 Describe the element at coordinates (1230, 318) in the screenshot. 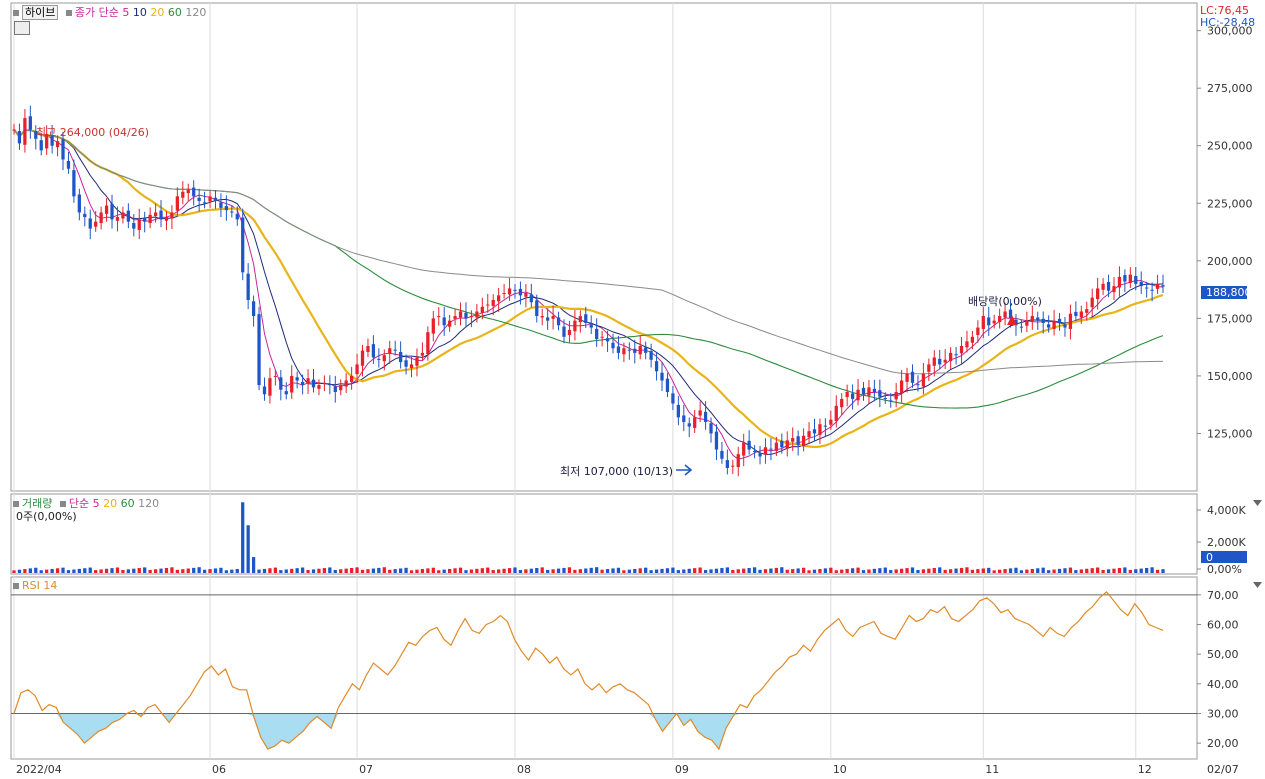

I see `price-tick-label: 175,000` at that location.